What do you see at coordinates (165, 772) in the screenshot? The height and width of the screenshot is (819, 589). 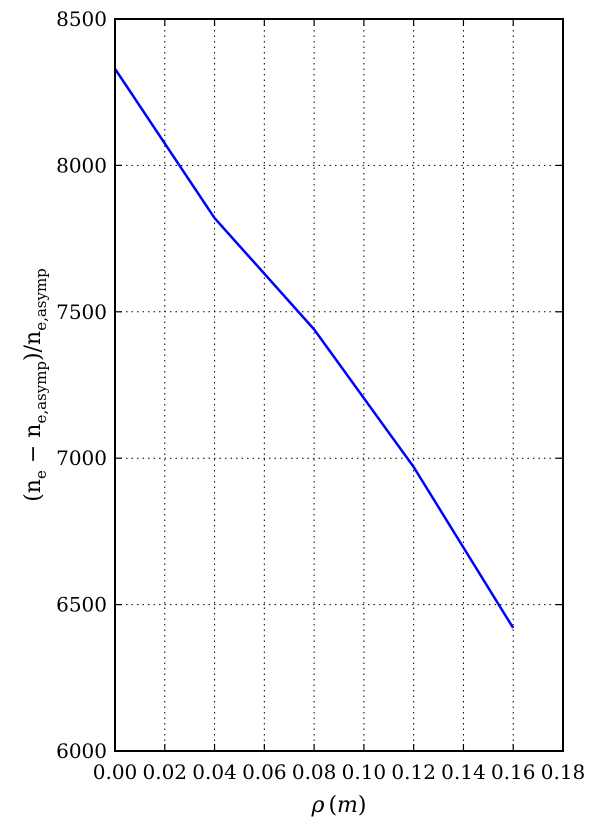 I see `x-tick-label: 0.02` at bounding box center [165, 772].